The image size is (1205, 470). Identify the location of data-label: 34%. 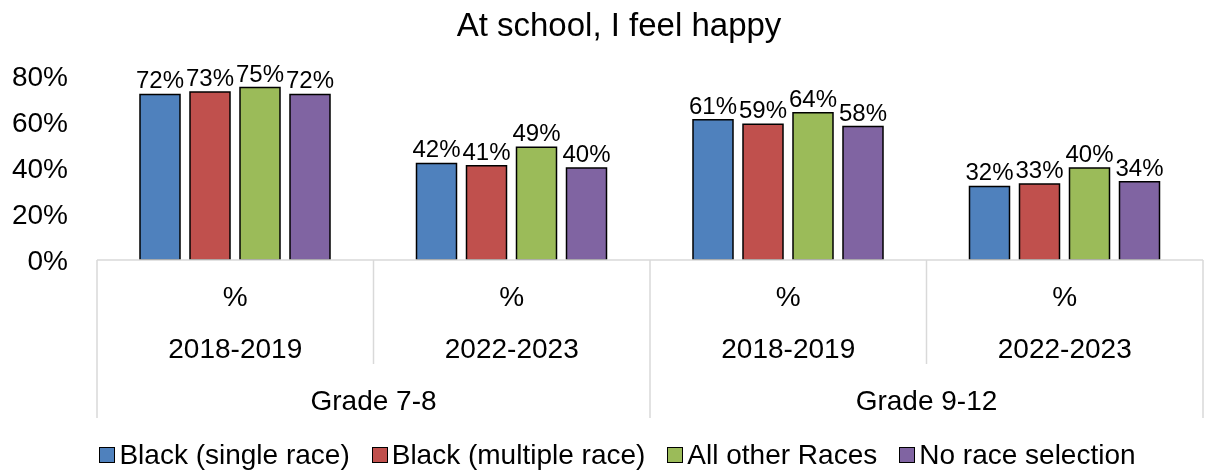
(1139, 167).